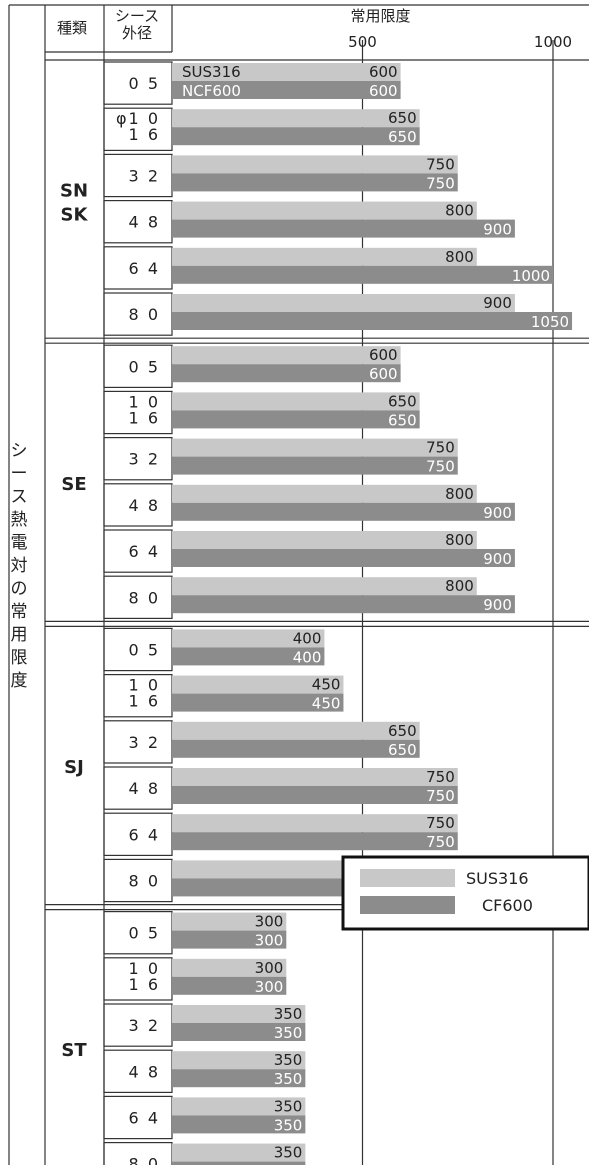 The height and width of the screenshot is (1165, 589). I want to click on data-label-ncf600-3-5: 350, so click(288, 1164).